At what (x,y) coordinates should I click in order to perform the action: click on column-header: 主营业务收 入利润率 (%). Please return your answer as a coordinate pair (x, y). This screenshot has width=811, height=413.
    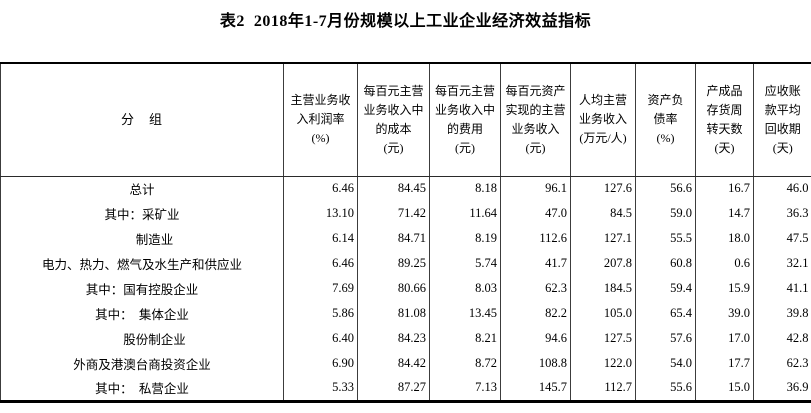
    Looking at the image, I should click on (320, 120).